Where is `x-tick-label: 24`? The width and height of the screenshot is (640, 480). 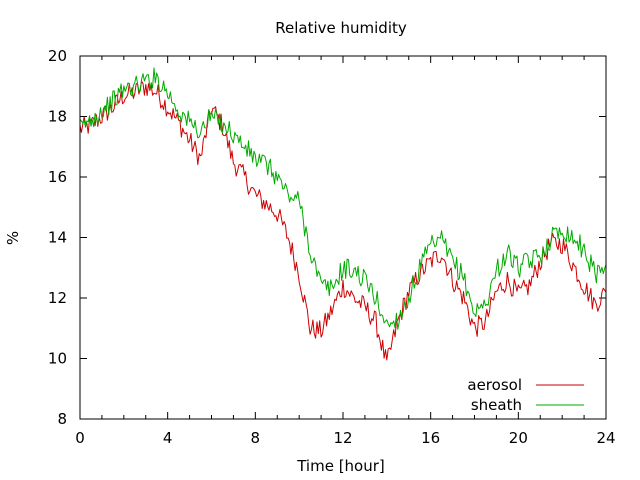
x-tick-label: 24 is located at coordinates (605, 438).